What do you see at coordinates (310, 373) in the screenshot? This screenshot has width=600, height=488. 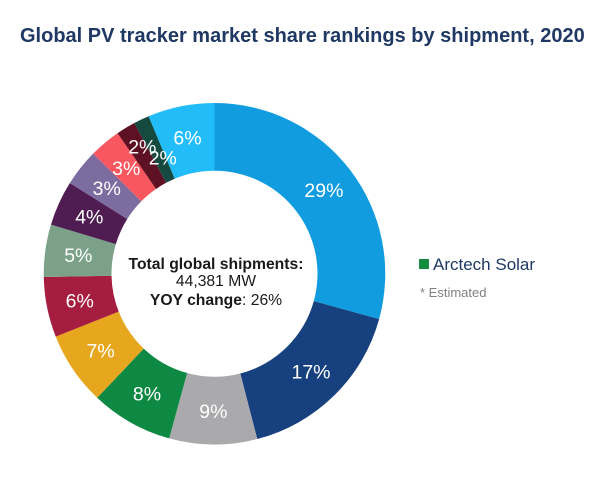 I see `svg-text: 17%` at bounding box center [310, 373].